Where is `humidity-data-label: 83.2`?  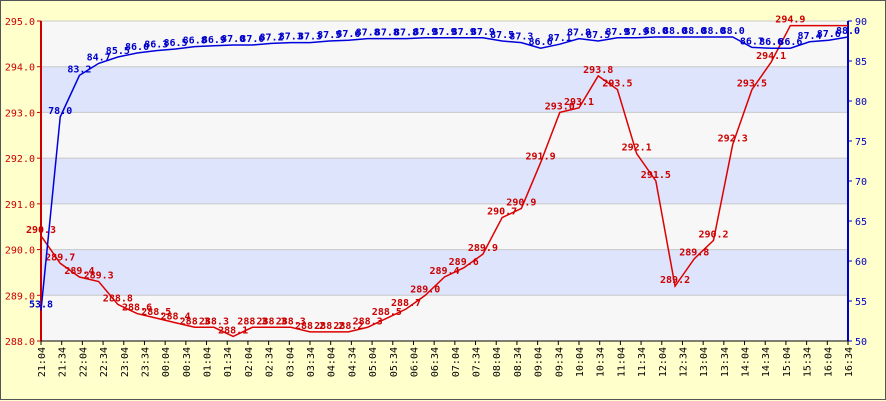 humidity-data-label: 83.2 is located at coordinates (79, 69).